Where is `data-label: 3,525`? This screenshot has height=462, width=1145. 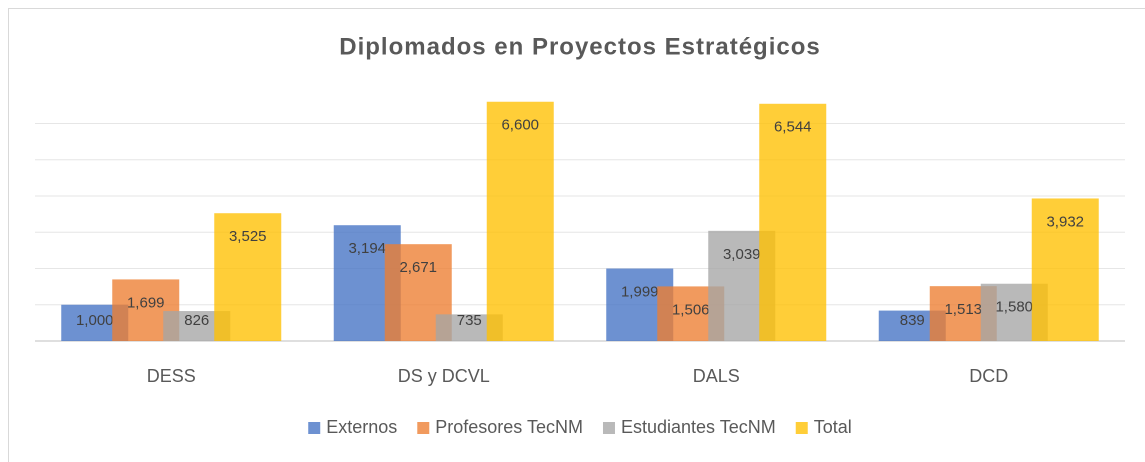
data-label: 3,525 is located at coordinates (248, 236).